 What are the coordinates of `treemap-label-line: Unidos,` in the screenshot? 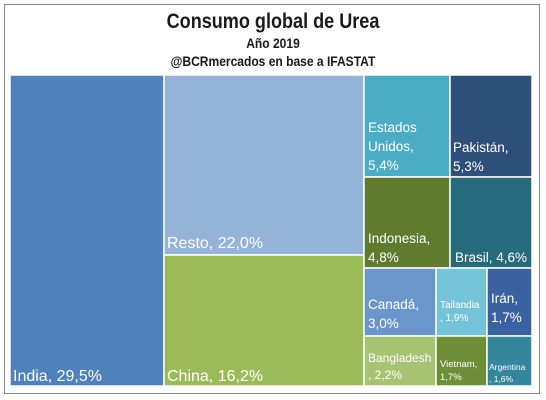 It's located at (391, 146).